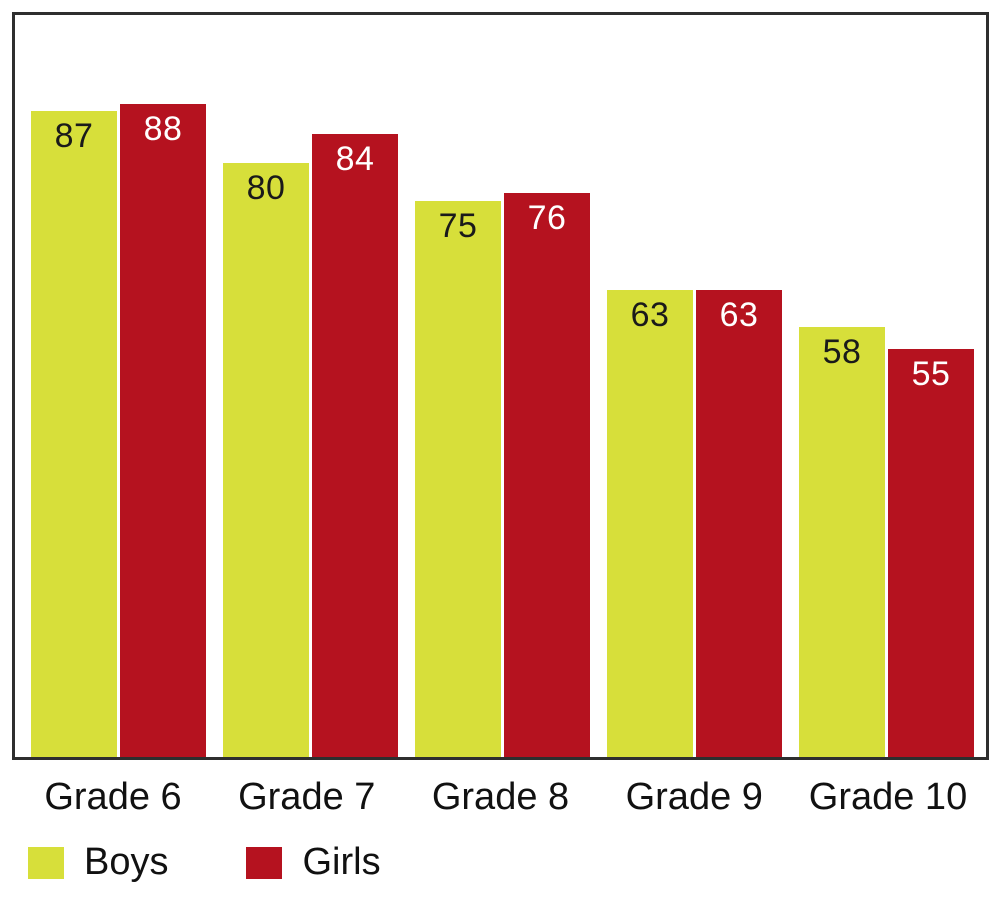 This screenshot has width=1001, height=905. What do you see at coordinates (694, 386) in the screenshot?
I see `bar-group-grade-9: 63 63` at bounding box center [694, 386].